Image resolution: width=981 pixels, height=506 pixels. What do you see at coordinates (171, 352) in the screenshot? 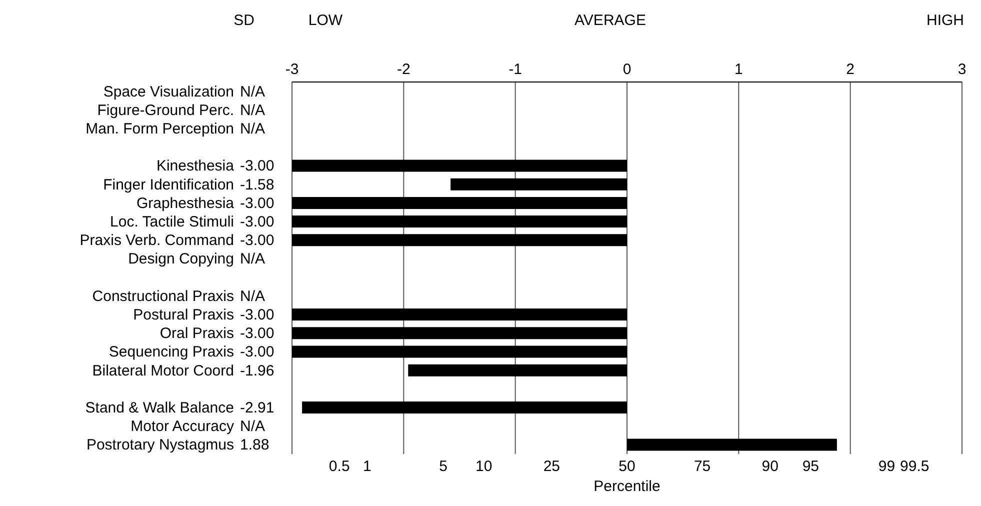
I see `y-tick-label: Sequencing Praxis` at bounding box center [171, 352].